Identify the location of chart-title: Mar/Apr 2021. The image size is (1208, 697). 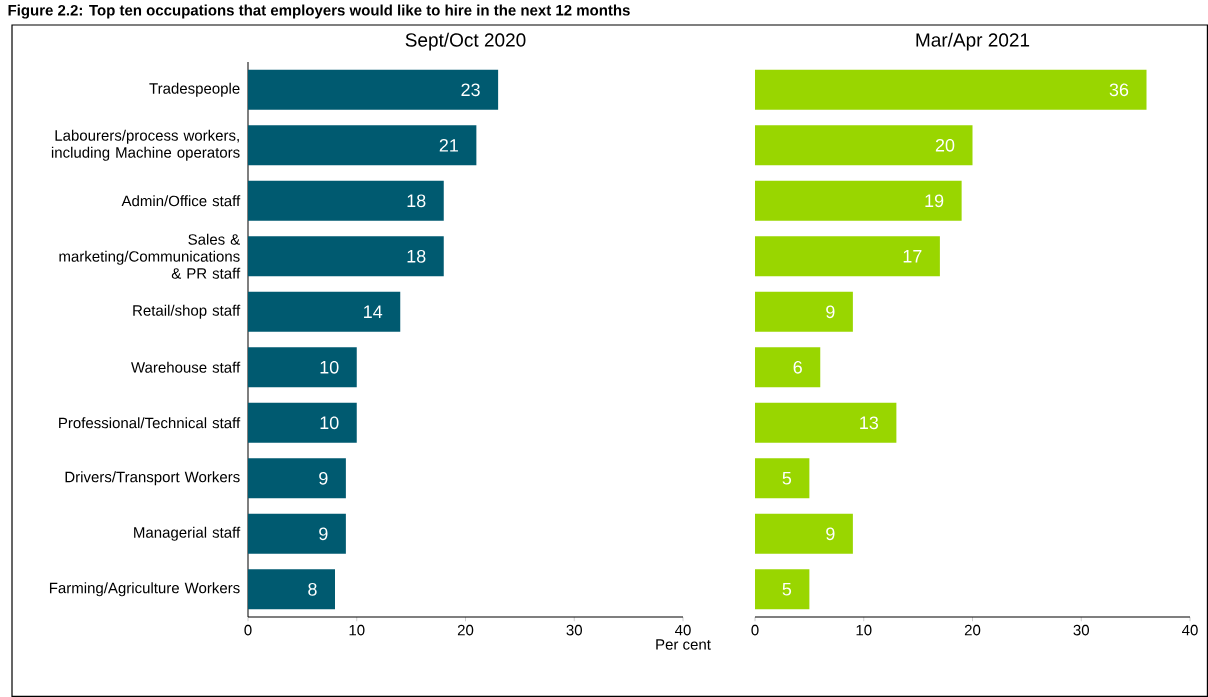
(973, 41).